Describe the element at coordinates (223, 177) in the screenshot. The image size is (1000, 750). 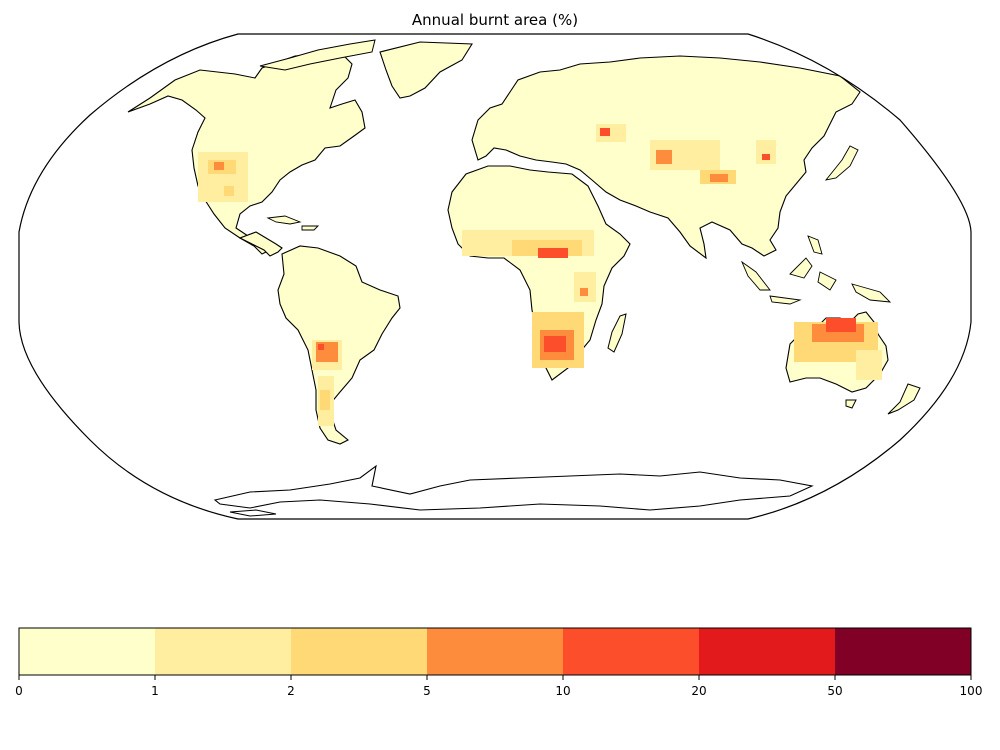
I see `hotspot-sw-north-america` at that location.